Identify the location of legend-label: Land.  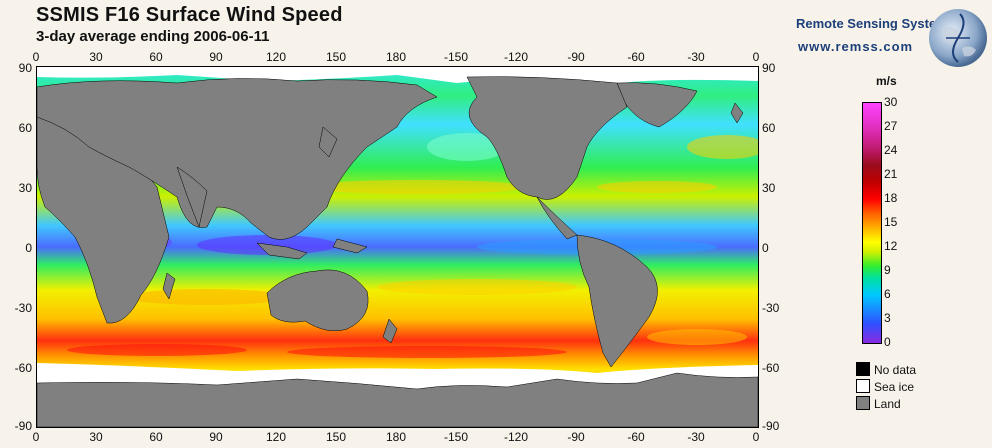
(887, 404).